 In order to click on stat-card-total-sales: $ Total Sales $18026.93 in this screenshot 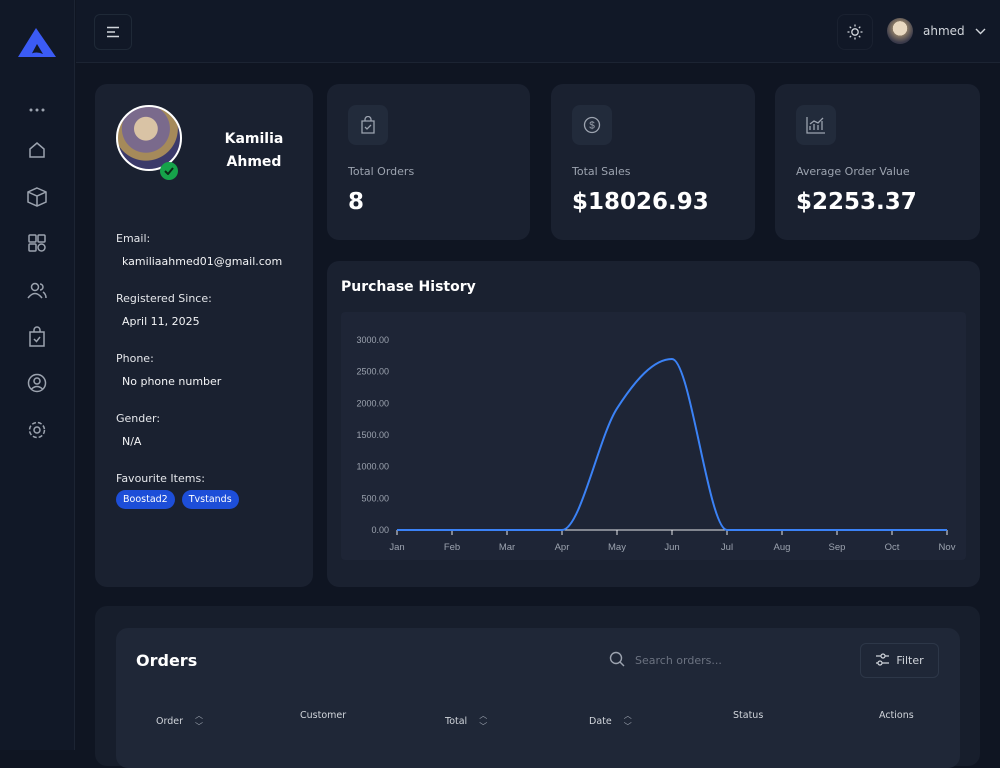, I will do `click(653, 162)`.